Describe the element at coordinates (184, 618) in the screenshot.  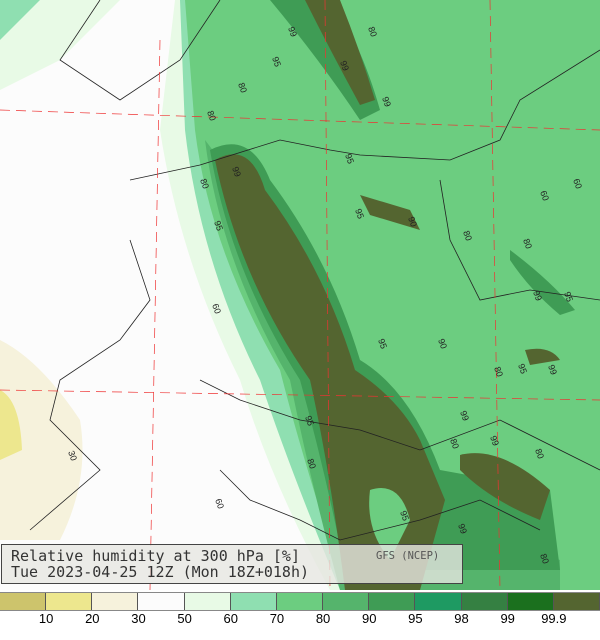
I see `legend-tick: 50` at that location.